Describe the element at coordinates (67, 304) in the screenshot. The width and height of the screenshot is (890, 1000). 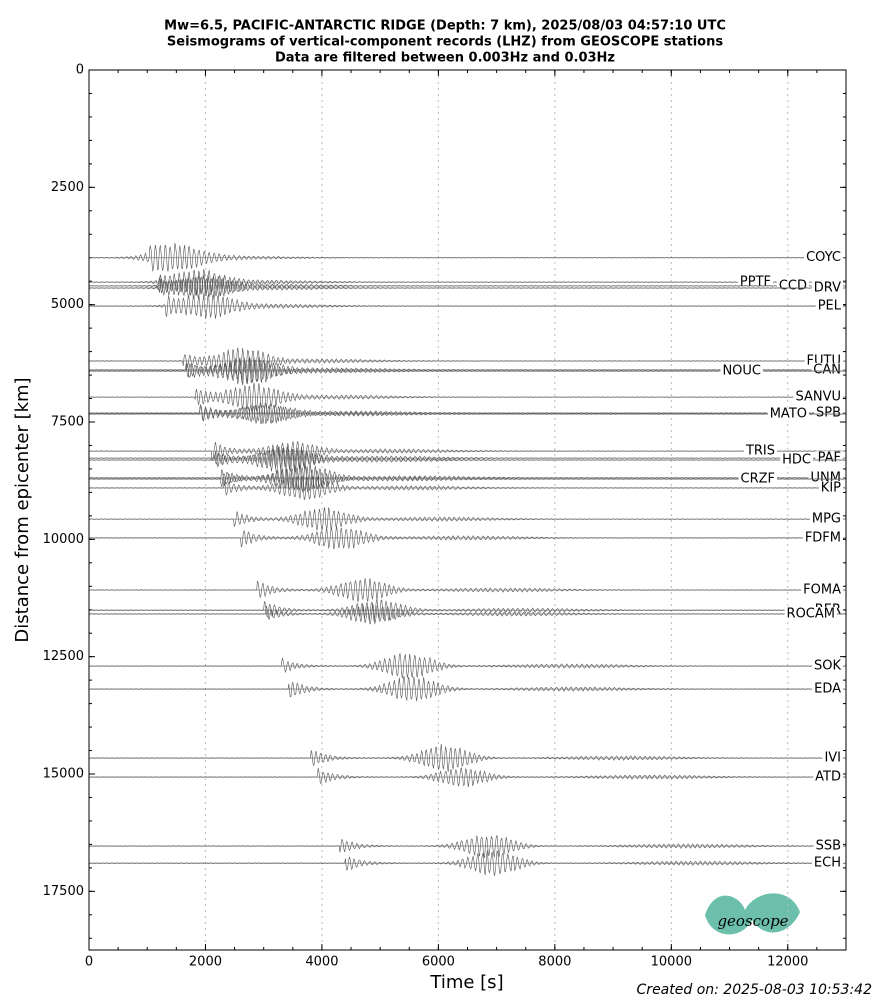
I see `y-tick-label: 5000` at that location.